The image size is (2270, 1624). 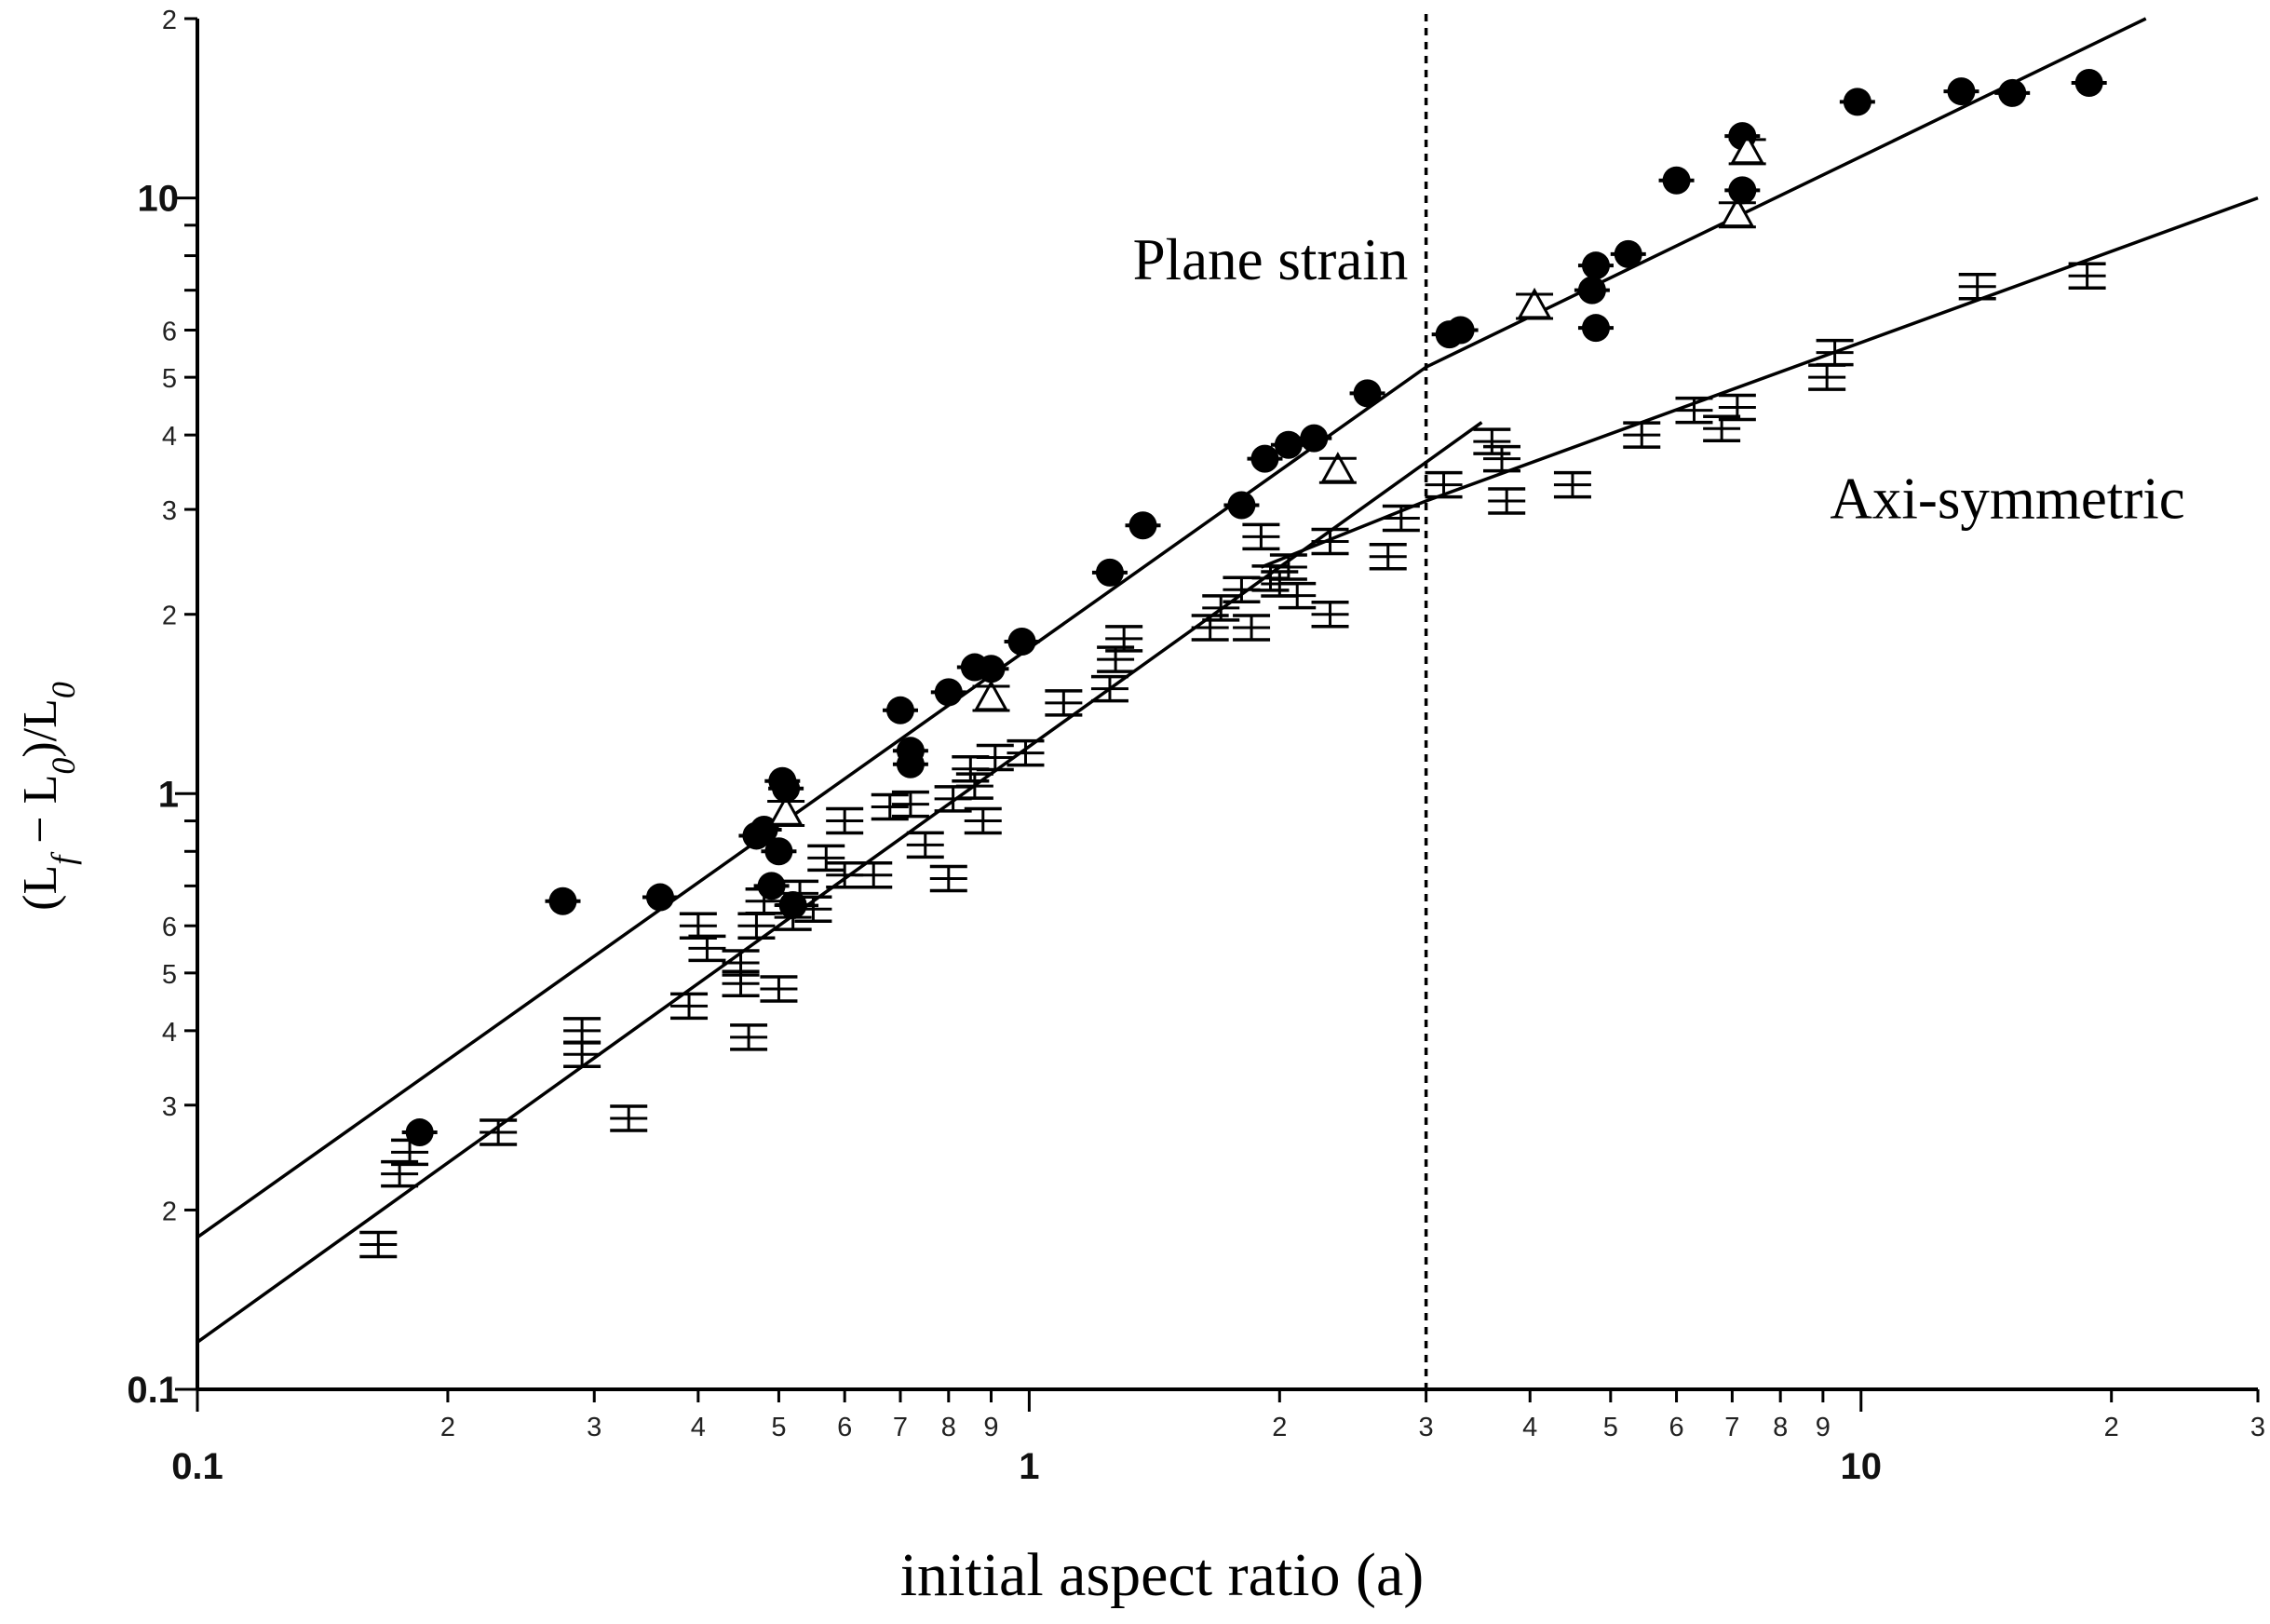 What do you see at coordinates (1862, 1466) in the screenshot?
I see `x-tick-label-major: 10` at bounding box center [1862, 1466].